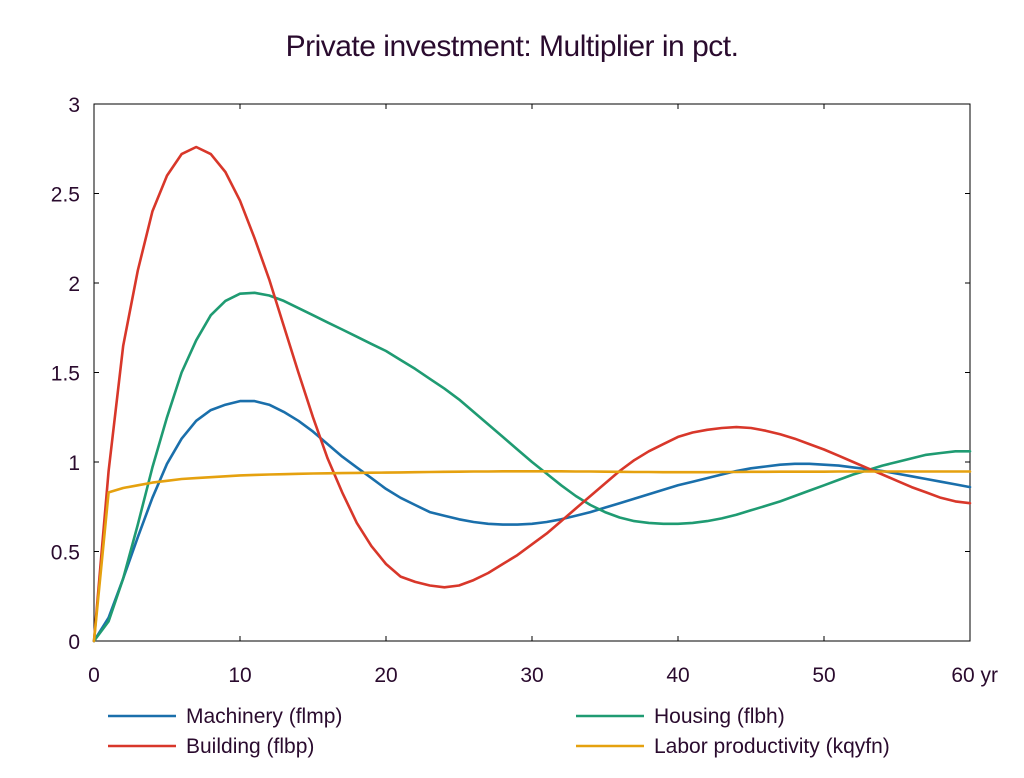 The height and width of the screenshot is (778, 1024). Describe the element at coordinates (74, 642) in the screenshot. I see `y-tick-label: 0` at that location.